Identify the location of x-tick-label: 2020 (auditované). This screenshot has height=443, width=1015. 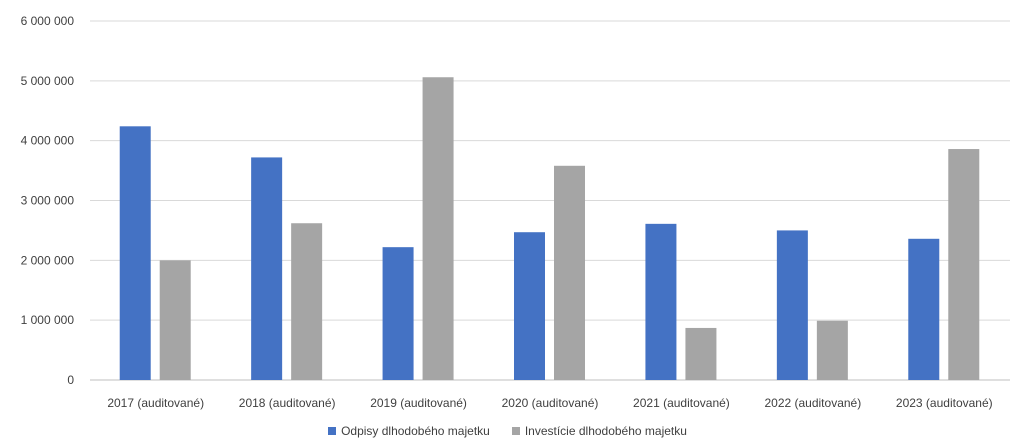
(550, 403).